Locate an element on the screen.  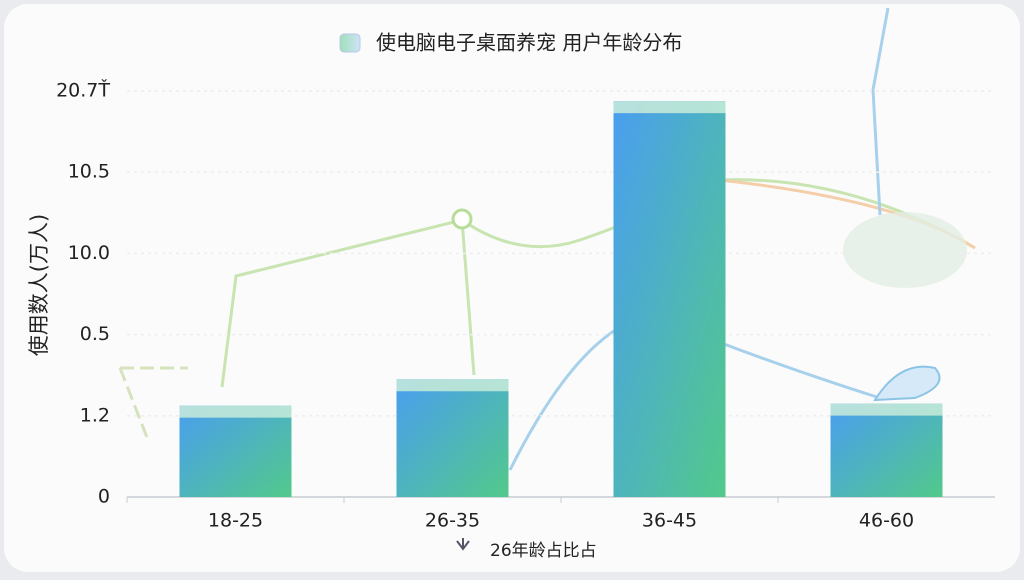
y-axis-label: 使用数人(万人) is located at coordinates (39, 285).